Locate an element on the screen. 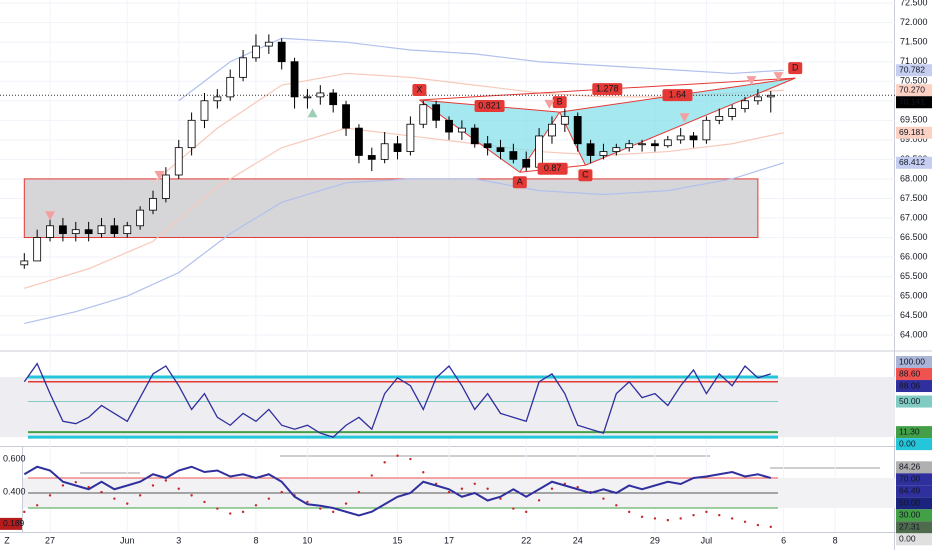 This screenshot has height=550, width=932. x-tick-label: 29 is located at coordinates (655, 540).